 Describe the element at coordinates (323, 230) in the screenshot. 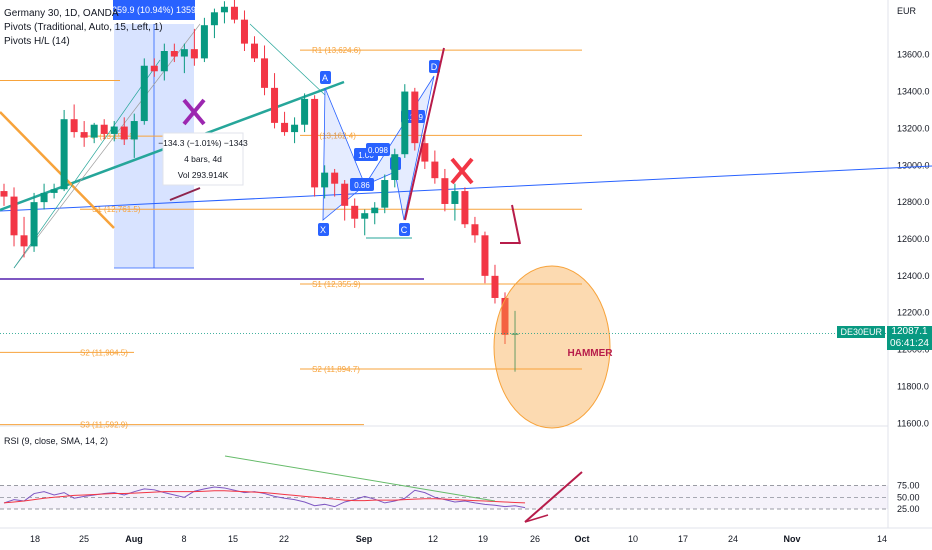

I see `pattern-point-label: X` at that location.